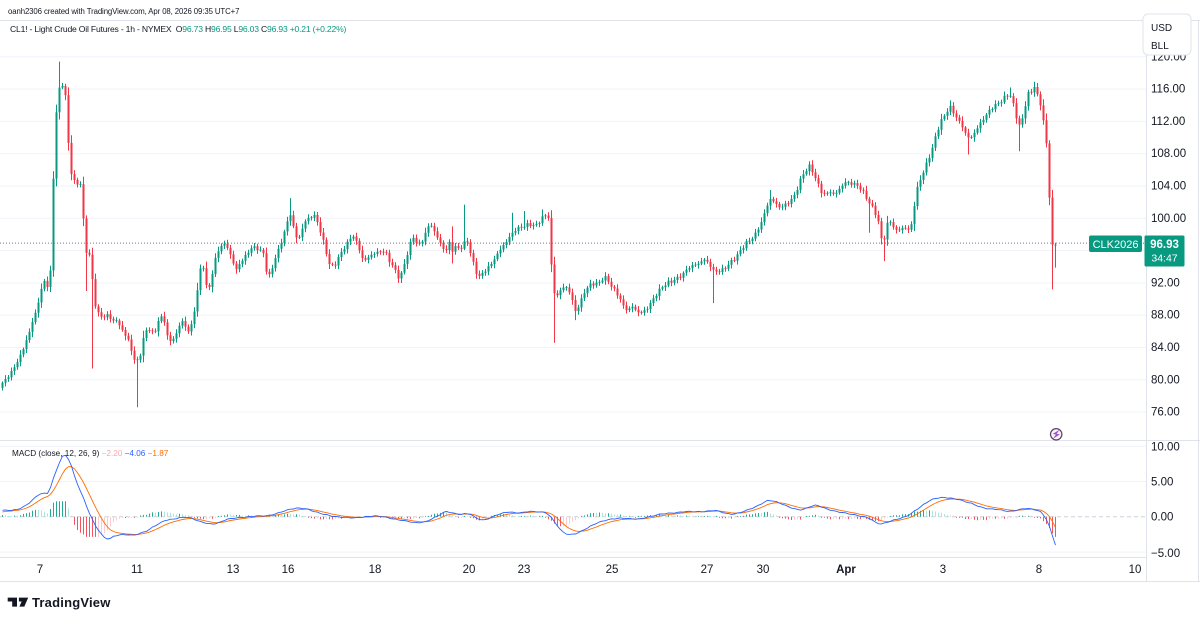  Describe the element at coordinates (763, 570) in the screenshot. I see `svg-text: 30` at that location.